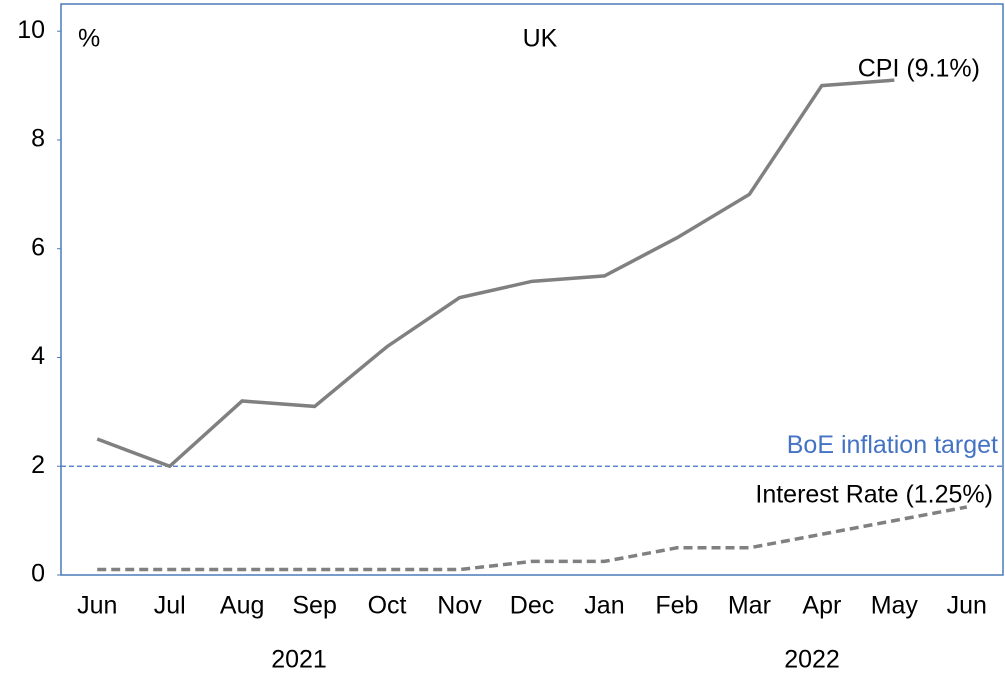 This screenshot has width=1005, height=678. What do you see at coordinates (874, 495) in the screenshot?
I see `series-label: Interest Rate (1.25%)` at bounding box center [874, 495].